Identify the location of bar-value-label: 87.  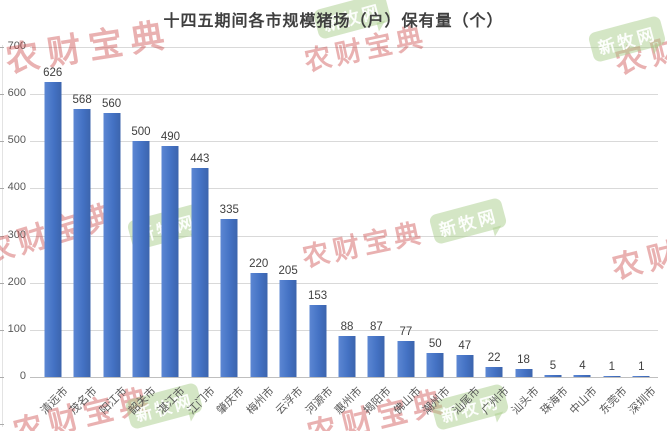
(376, 327).